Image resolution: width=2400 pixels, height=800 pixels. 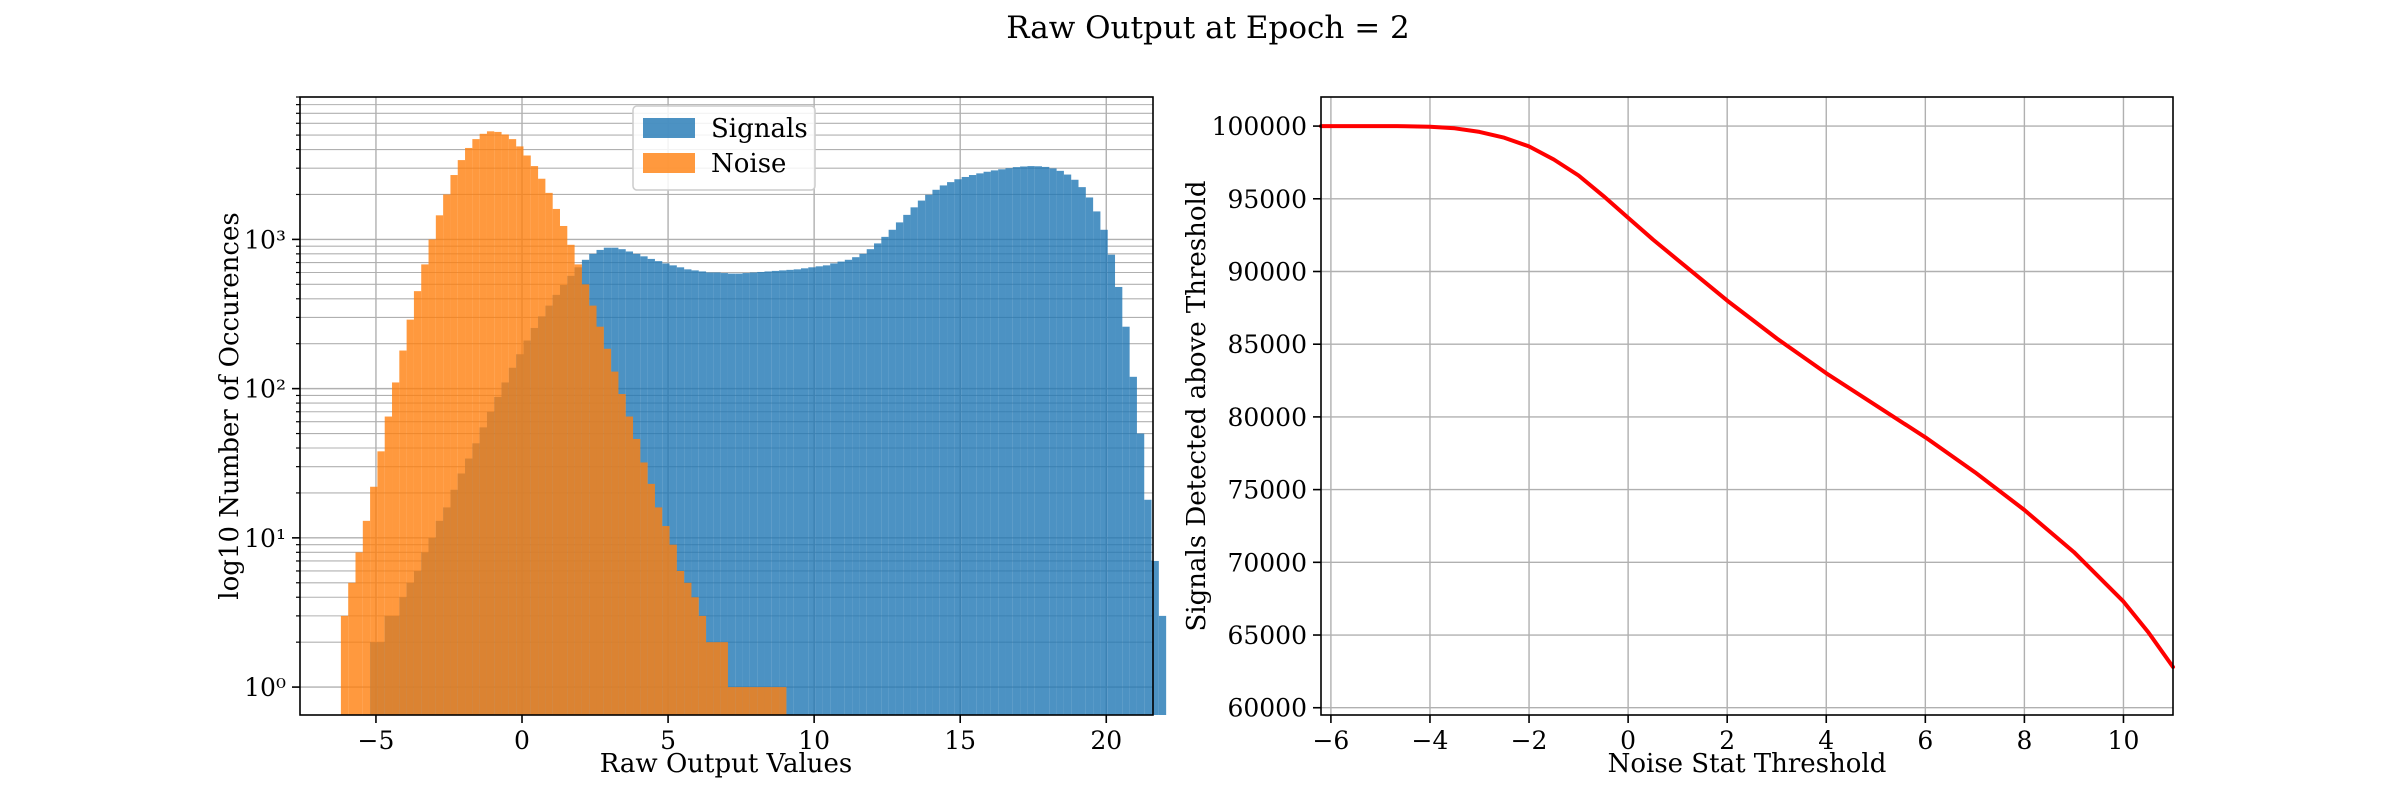 What do you see at coordinates (1725, 735) in the screenshot?
I see `line-x-ticks: −6 −4 −2 0 2 4 6 8 10` at bounding box center [1725, 735].